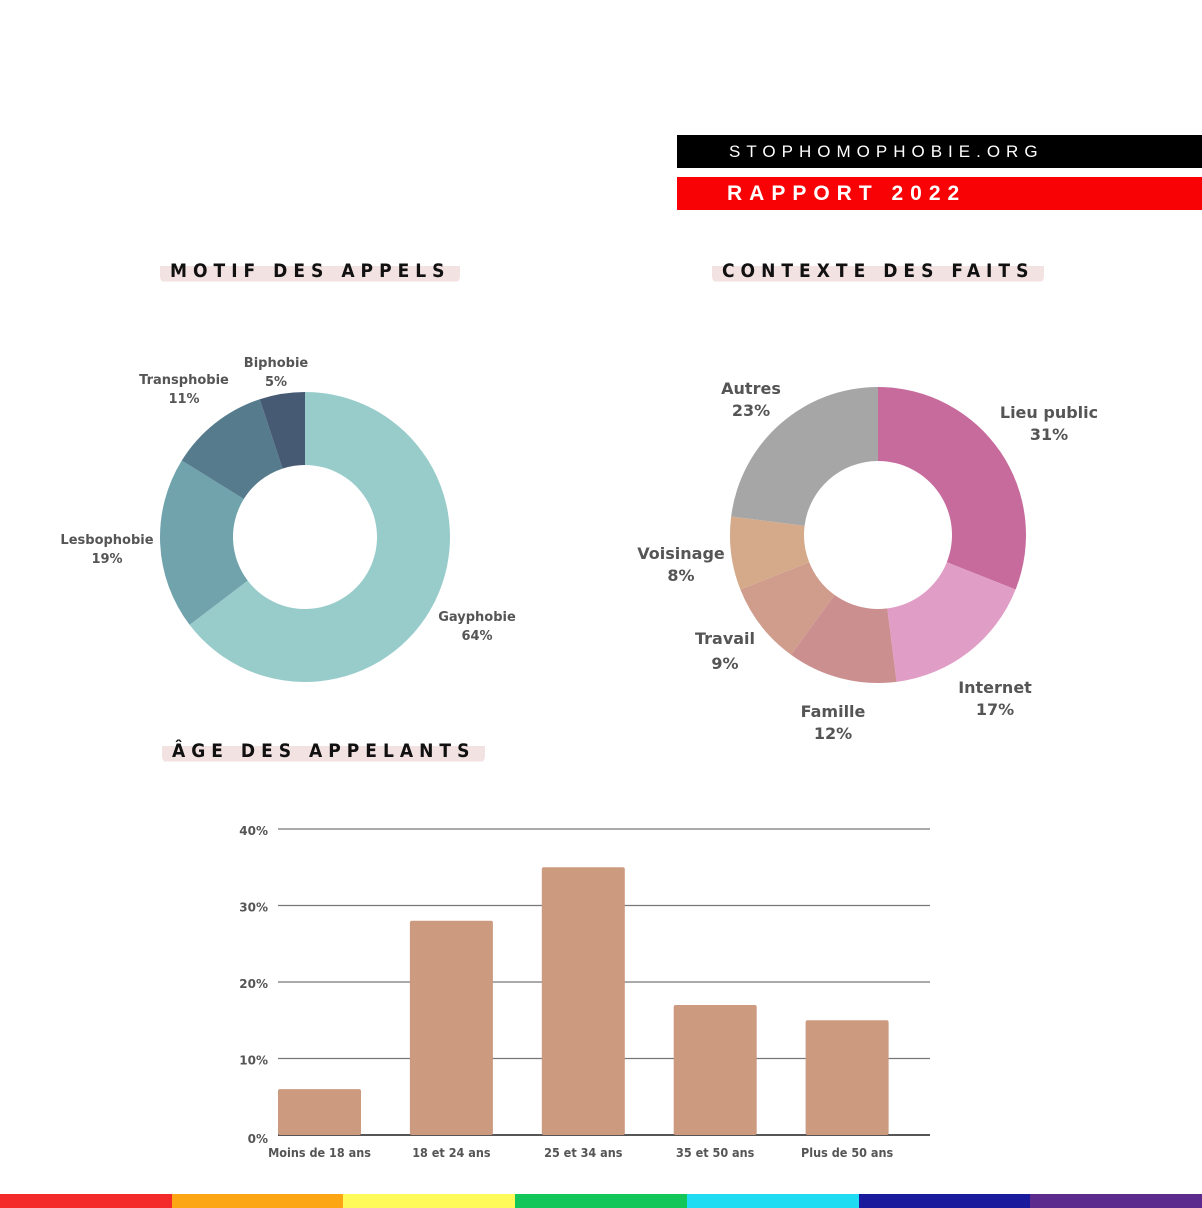  What do you see at coordinates (681, 575) in the screenshot?
I see `contexte-label-4-value: 8%` at bounding box center [681, 575].